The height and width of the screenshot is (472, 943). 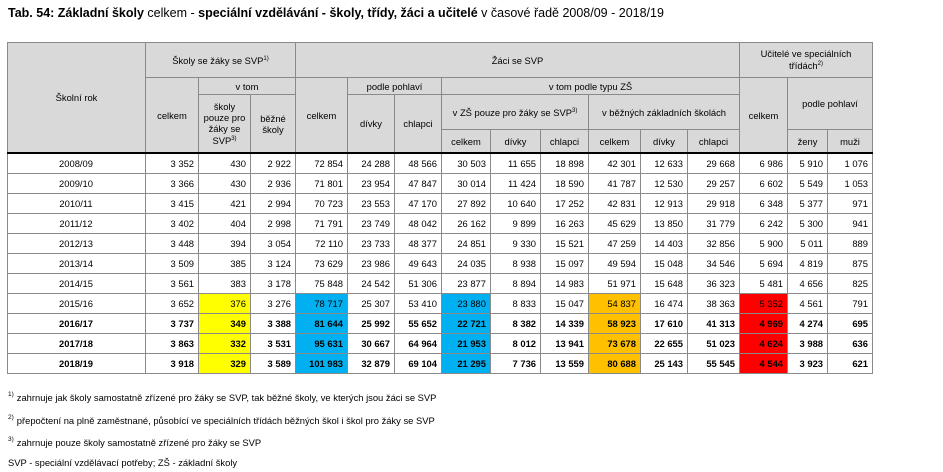 What do you see at coordinates (225, 184) in the screenshot?
I see `table-cell: 430` at bounding box center [225, 184].